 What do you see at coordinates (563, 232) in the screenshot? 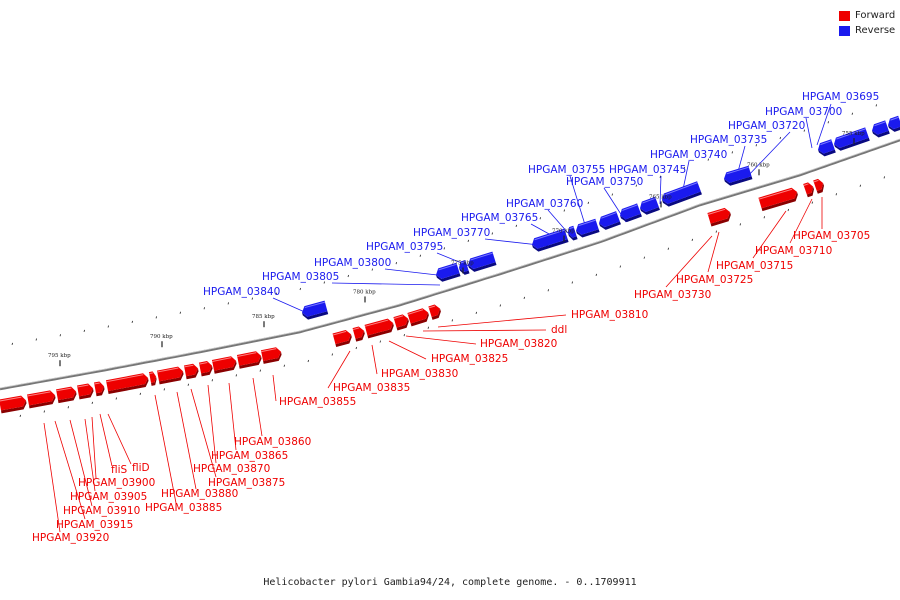
I see `kbp-tick-label: 770 kbp` at bounding box center [563, 232].